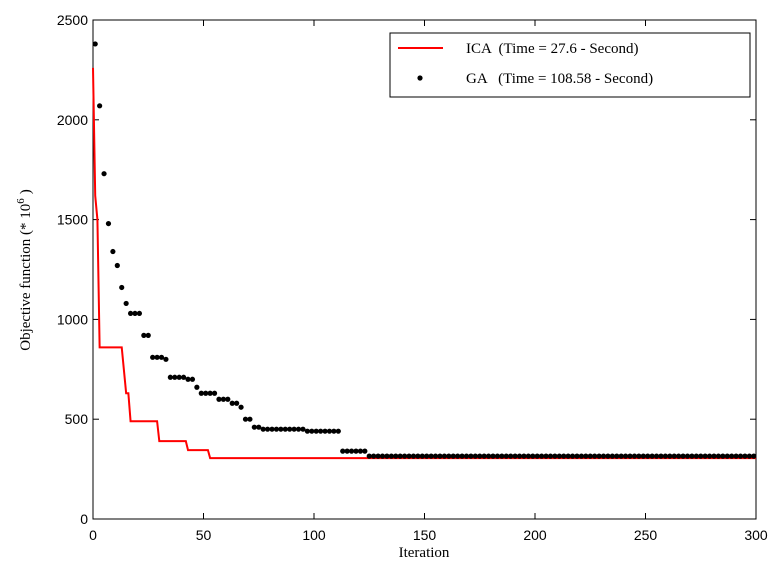 The height and width of the screenshot is (564, 771). I want to click on x-axis-label: Iteration, so click(424, 553).